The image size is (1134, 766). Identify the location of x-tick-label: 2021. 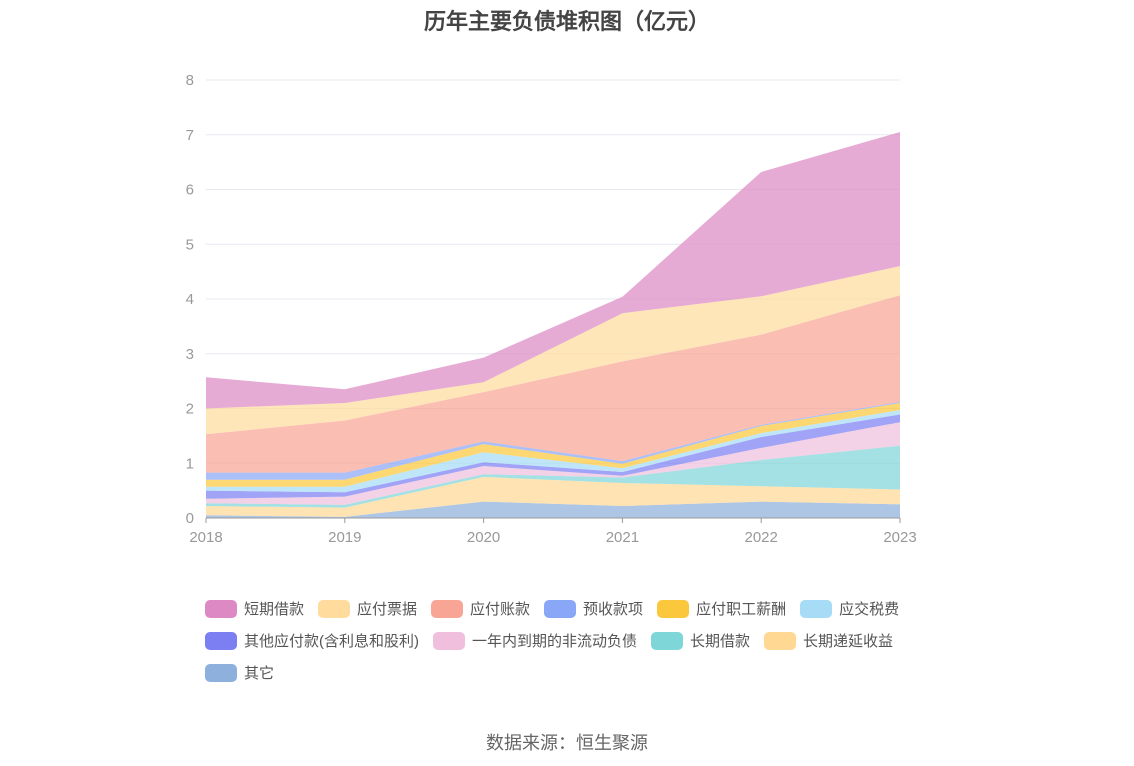
(622, 537).